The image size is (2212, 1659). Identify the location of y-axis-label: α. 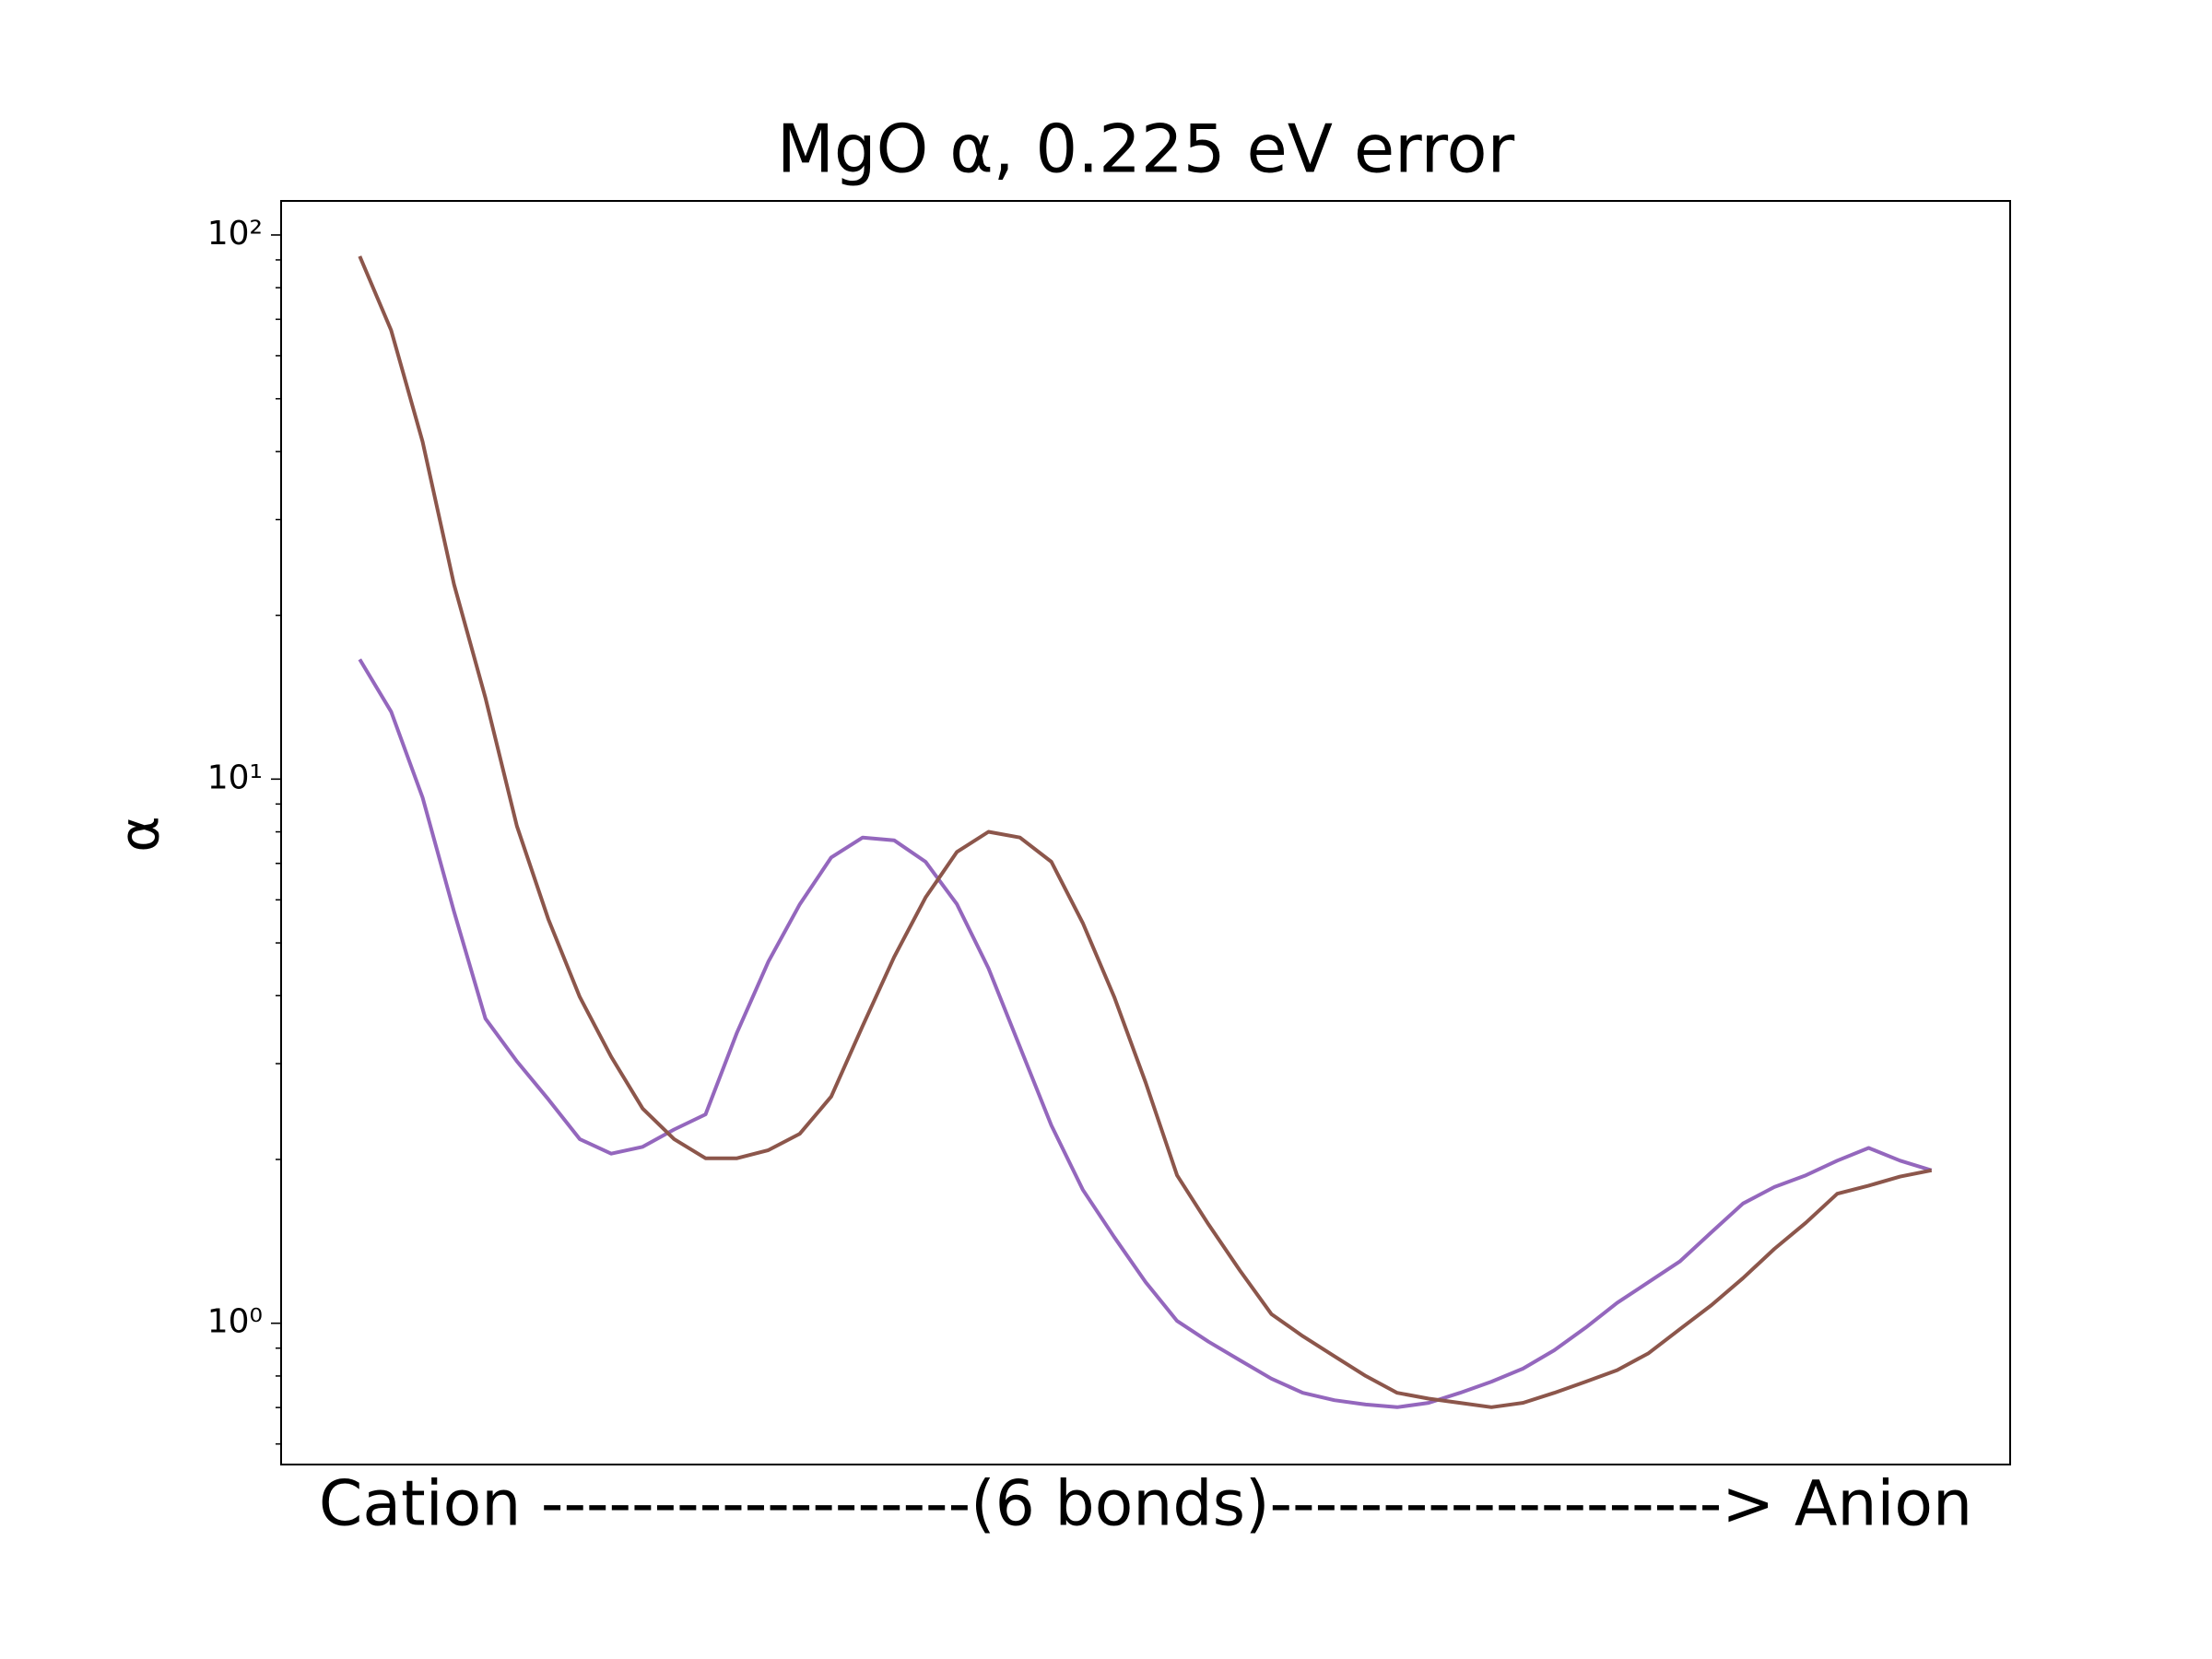
(140, 834).